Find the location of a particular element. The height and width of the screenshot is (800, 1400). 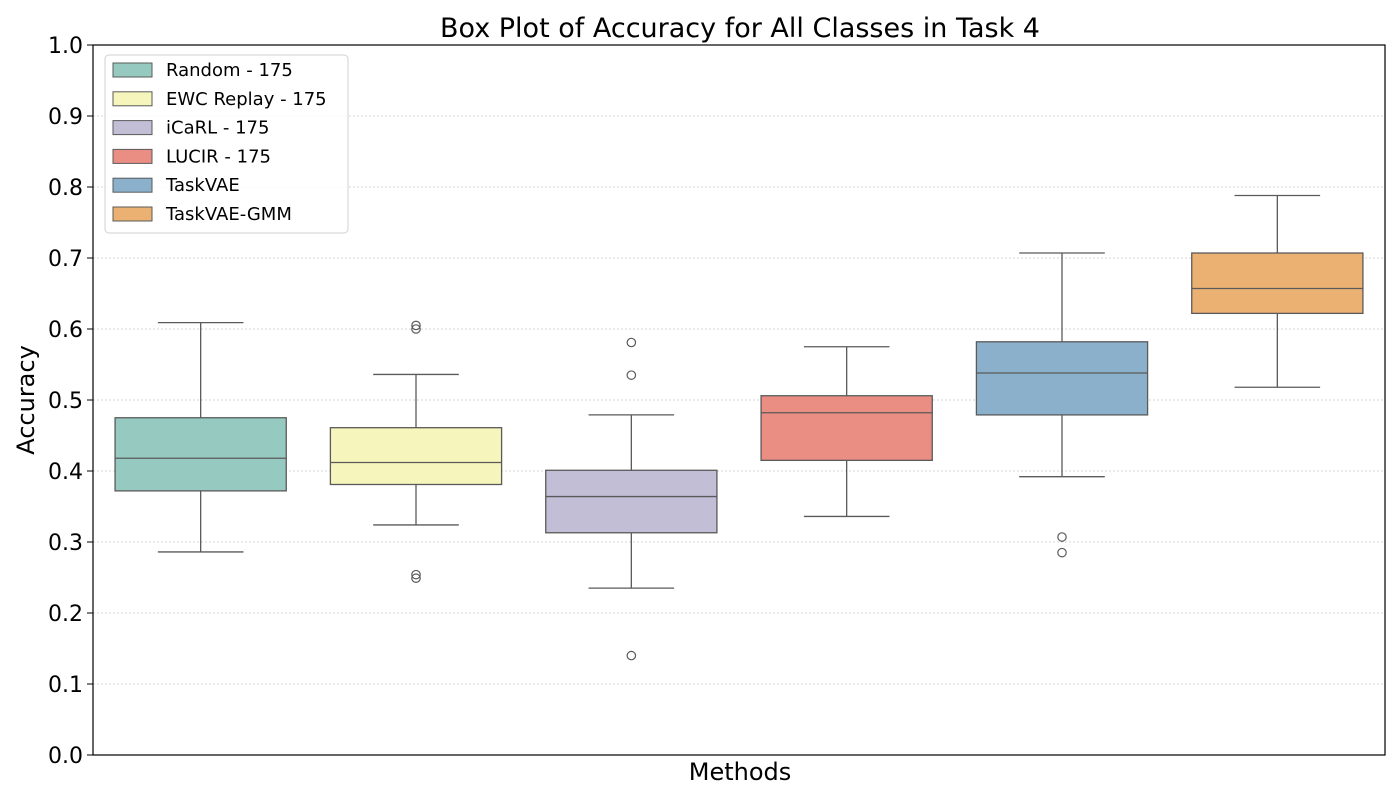

legend-label: TaskVAE-GMM is located at coordinates (228, 214).